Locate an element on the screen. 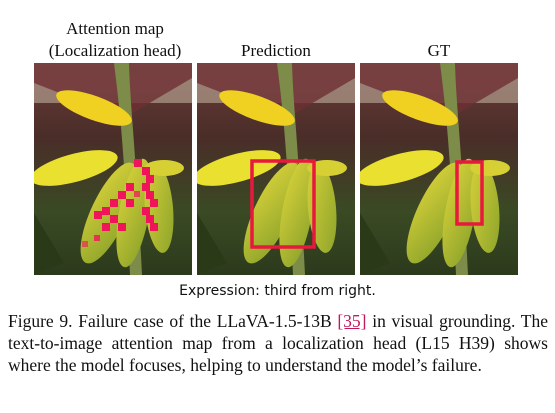 The height and width of the screenshot is (413, 555). prediction-title: Prediction is located at coordinates (276, 50).